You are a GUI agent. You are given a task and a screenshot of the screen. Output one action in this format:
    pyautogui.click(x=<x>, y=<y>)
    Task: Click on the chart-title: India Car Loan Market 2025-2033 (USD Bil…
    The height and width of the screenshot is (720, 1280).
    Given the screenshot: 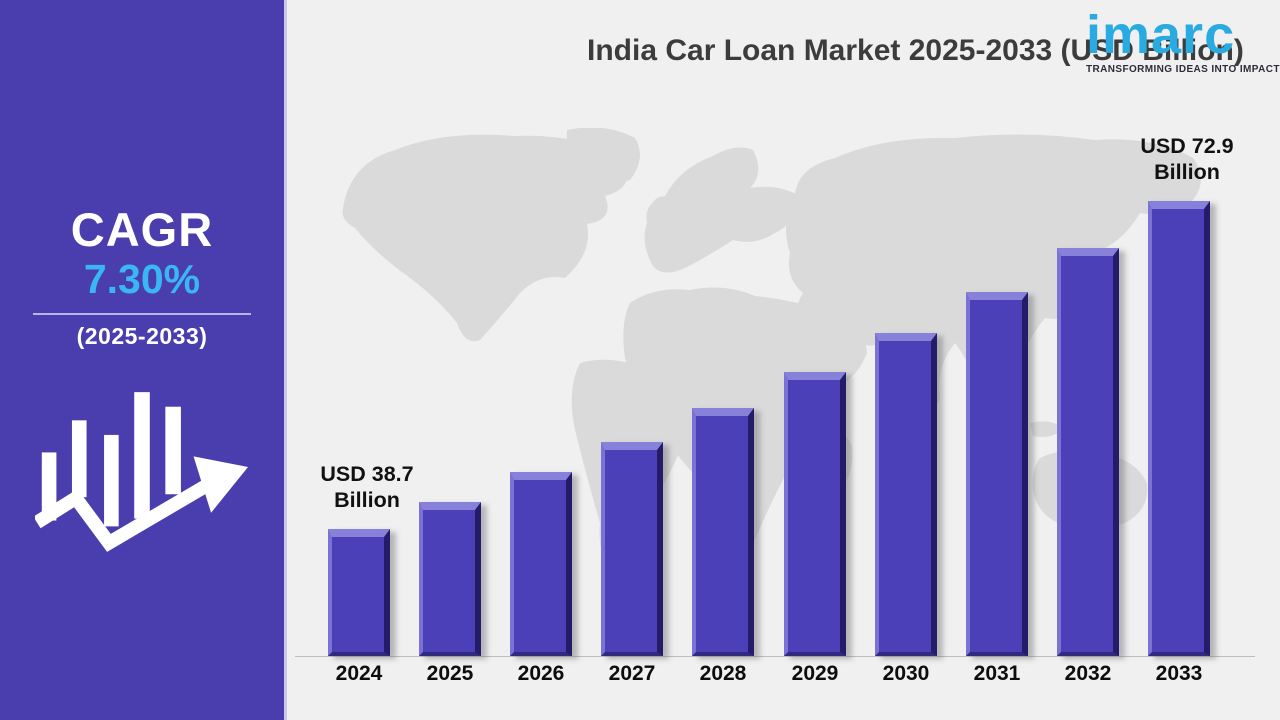 What is the action you would take?
    pyautogui.click(x=915, y=50)
    